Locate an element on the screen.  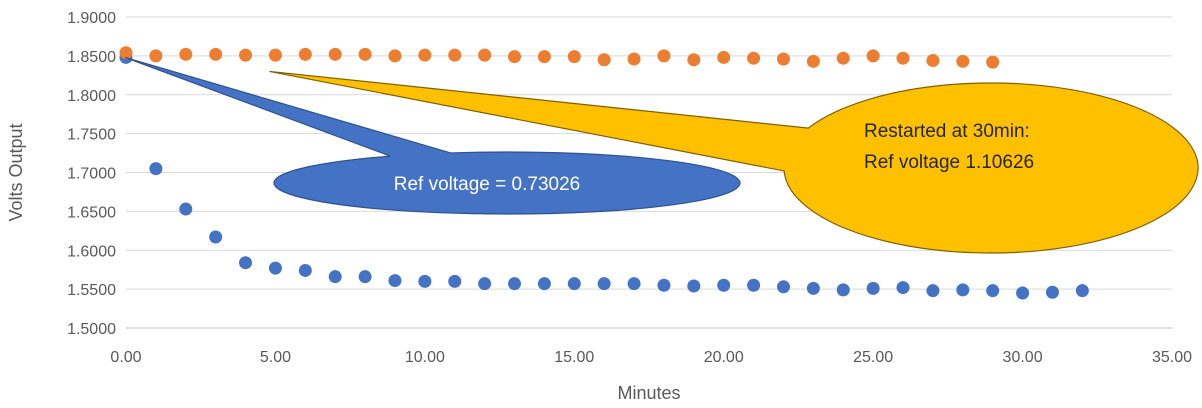
y-tick-label: 1.8500 is located at coordinates (91, 57).